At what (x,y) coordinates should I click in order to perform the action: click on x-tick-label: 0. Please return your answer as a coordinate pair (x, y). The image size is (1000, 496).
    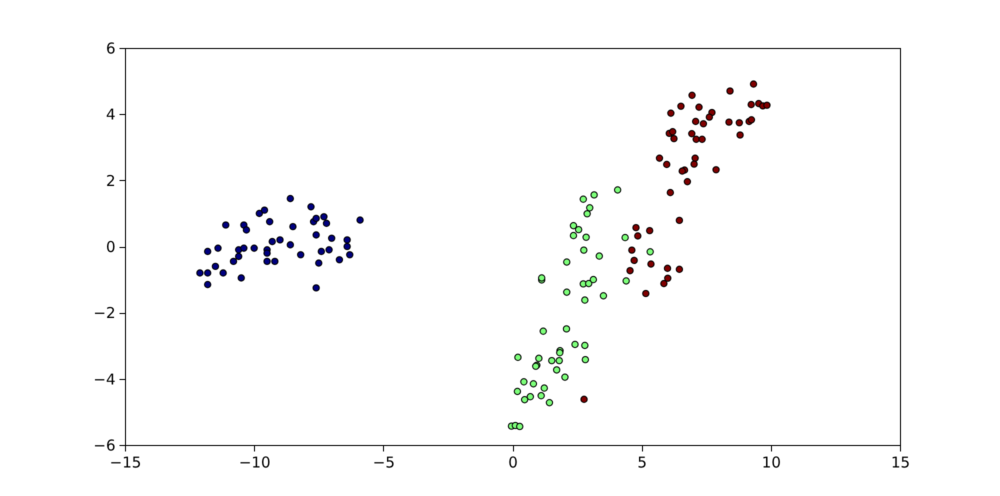
    Looking at the image, I should click on (513, 463).